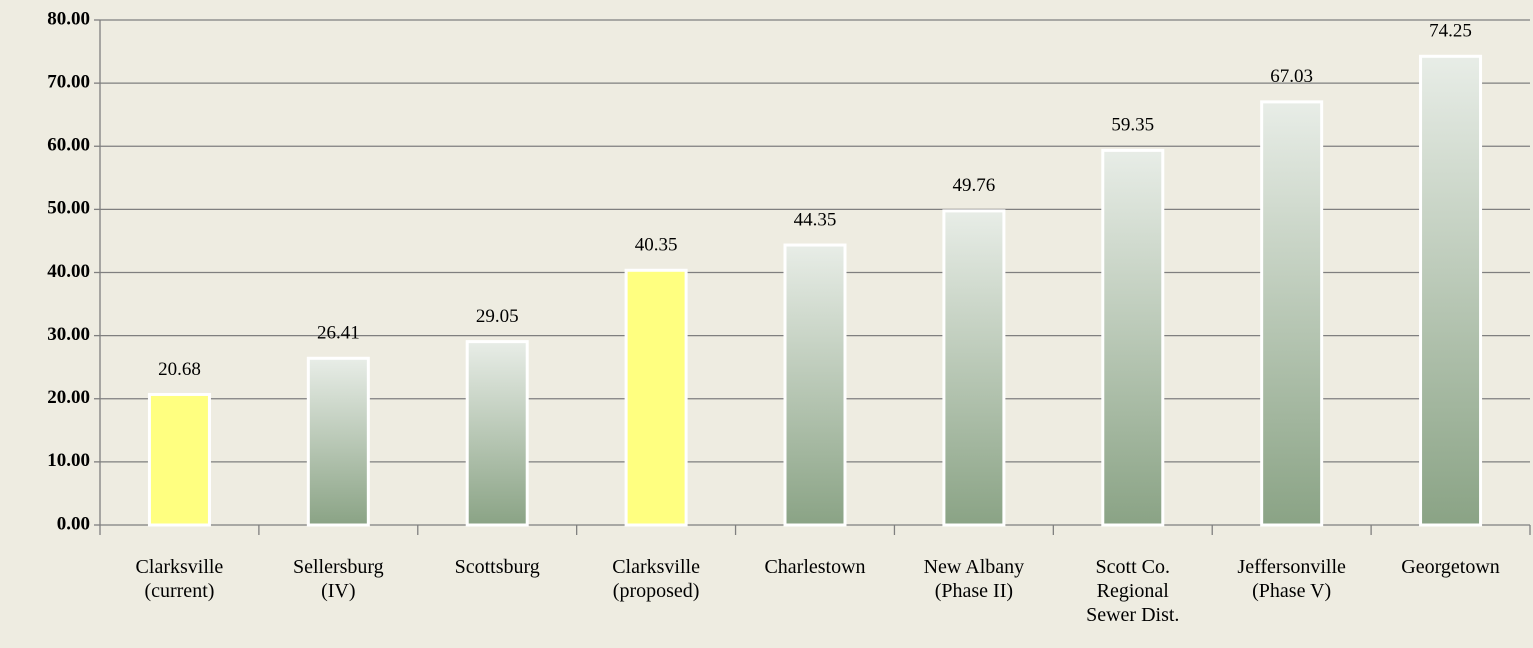 This screenshot has height=648, width=1533. What do you see at coordinates (68, 334) in the screenshot?
I see `y-tick-label: 30.00` at bounding box center [68, 334].